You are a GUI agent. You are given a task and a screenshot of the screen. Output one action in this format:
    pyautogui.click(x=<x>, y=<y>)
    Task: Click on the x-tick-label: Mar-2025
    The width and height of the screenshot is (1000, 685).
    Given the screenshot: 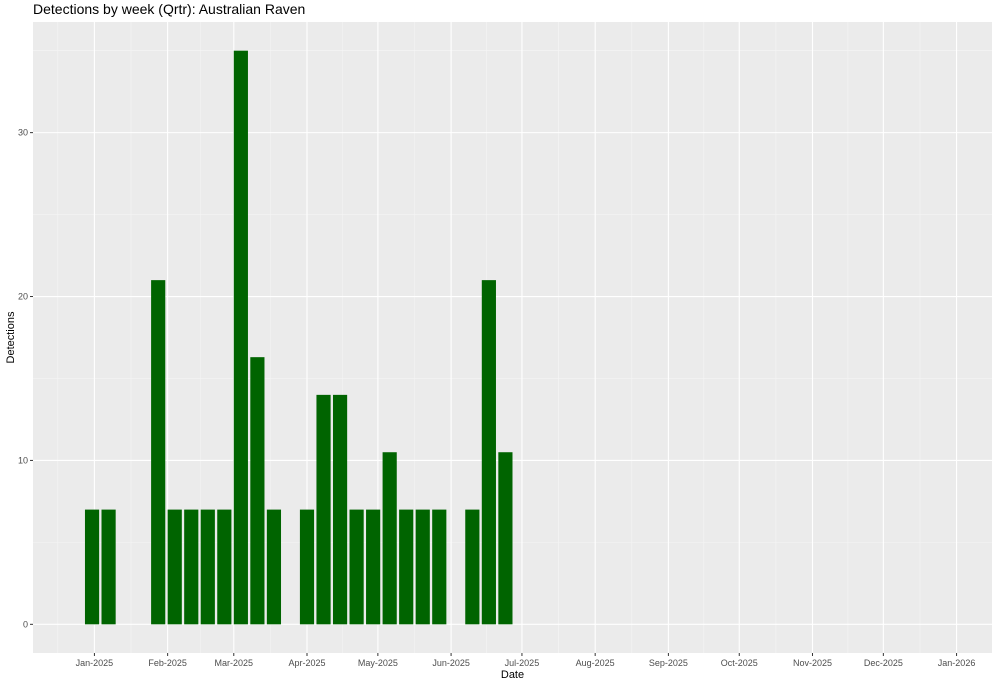 What is the action you would take?
    pyautogui.click(x=234, y=663)
    